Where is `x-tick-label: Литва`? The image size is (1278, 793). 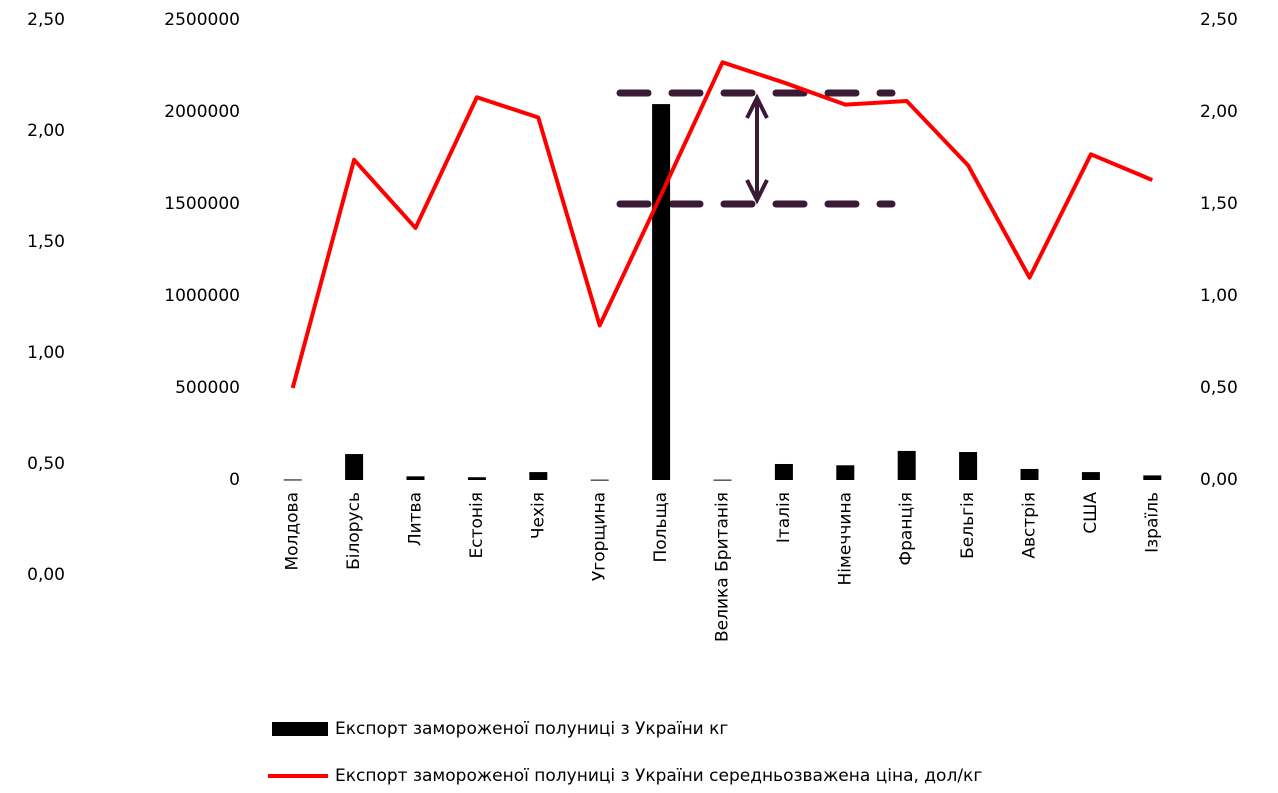 x-tick-label: Литва is located at coordinates (416, 519).